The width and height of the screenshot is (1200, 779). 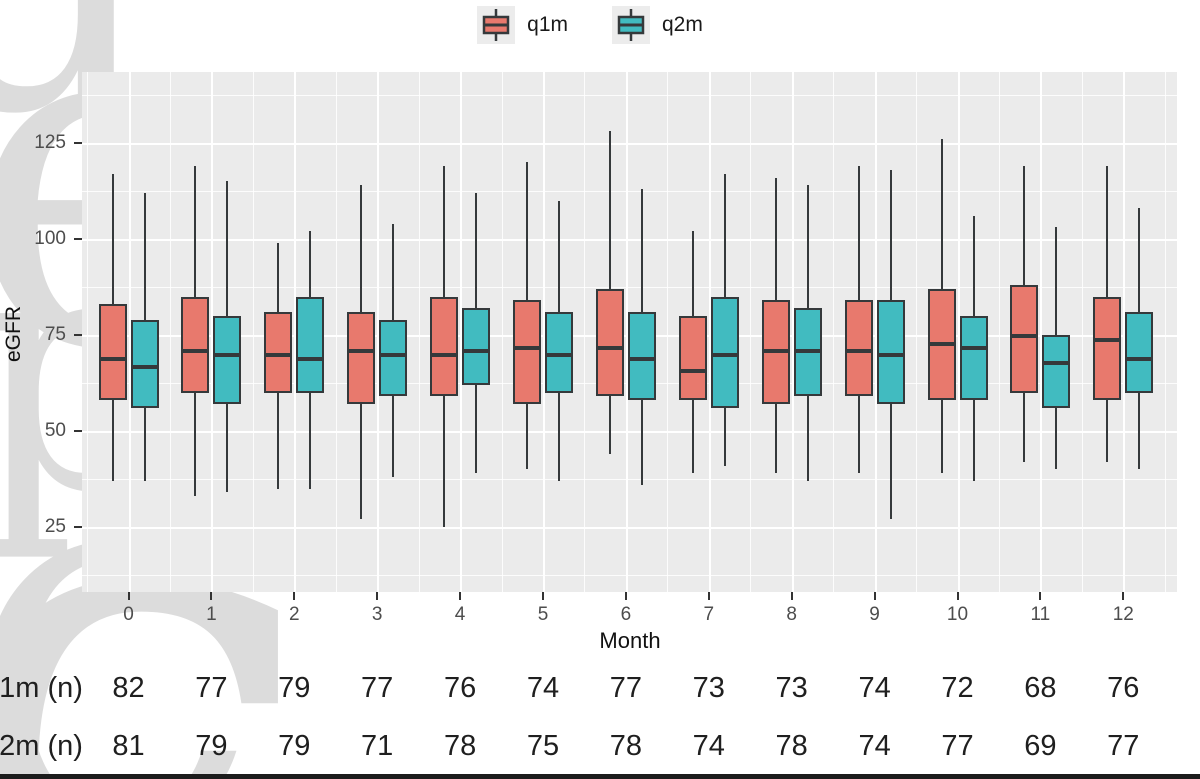 I want to click on x-tick-label-1: 1, so click(x=211, y=614).